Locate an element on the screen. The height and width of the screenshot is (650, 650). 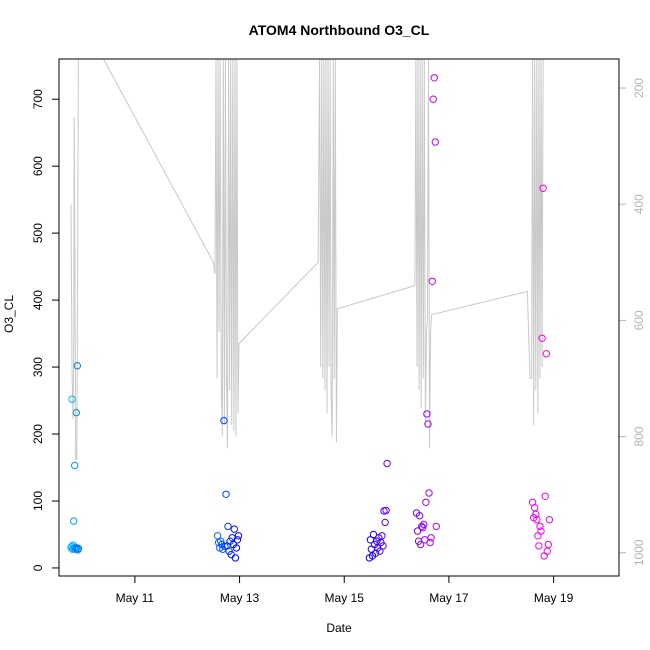
y-tick-label: 300 is located at coordinates (38, 367).